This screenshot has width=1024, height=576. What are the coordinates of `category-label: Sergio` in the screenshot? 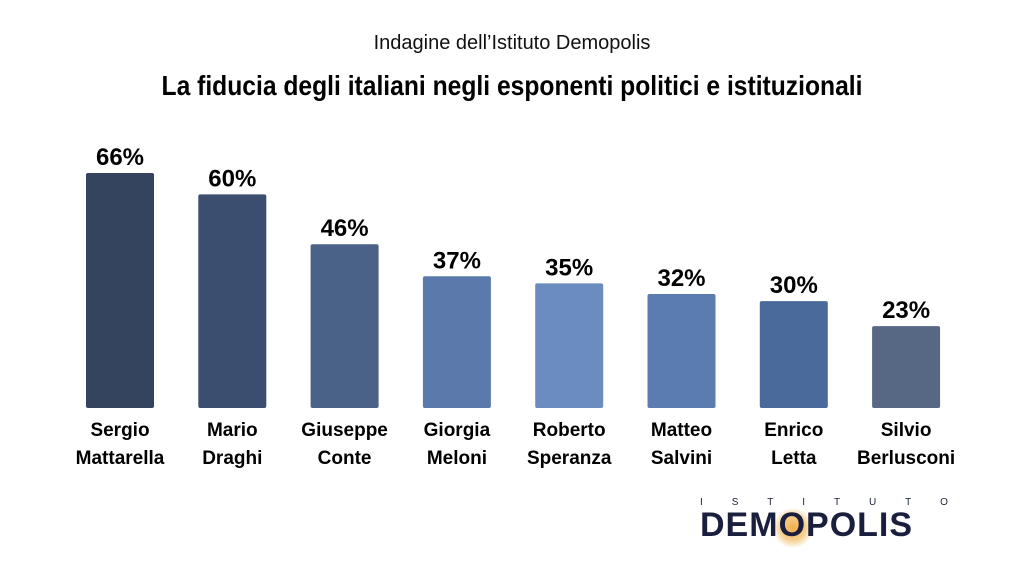 It's located at (119, 430).